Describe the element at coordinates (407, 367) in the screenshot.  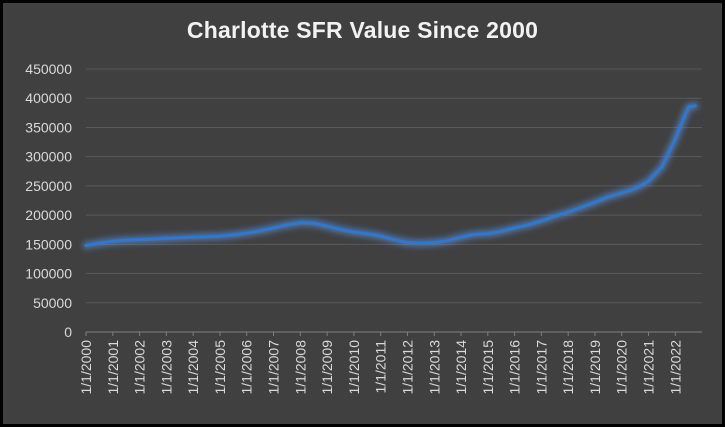
I see `x-tick-label: 1/1/2012` at that location.